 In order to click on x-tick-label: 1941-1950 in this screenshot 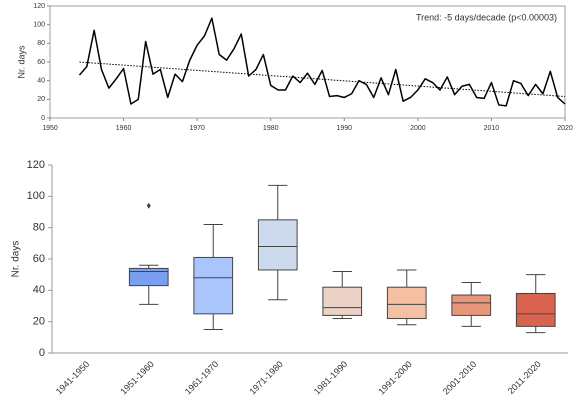, I will do `click(73, 378)`.